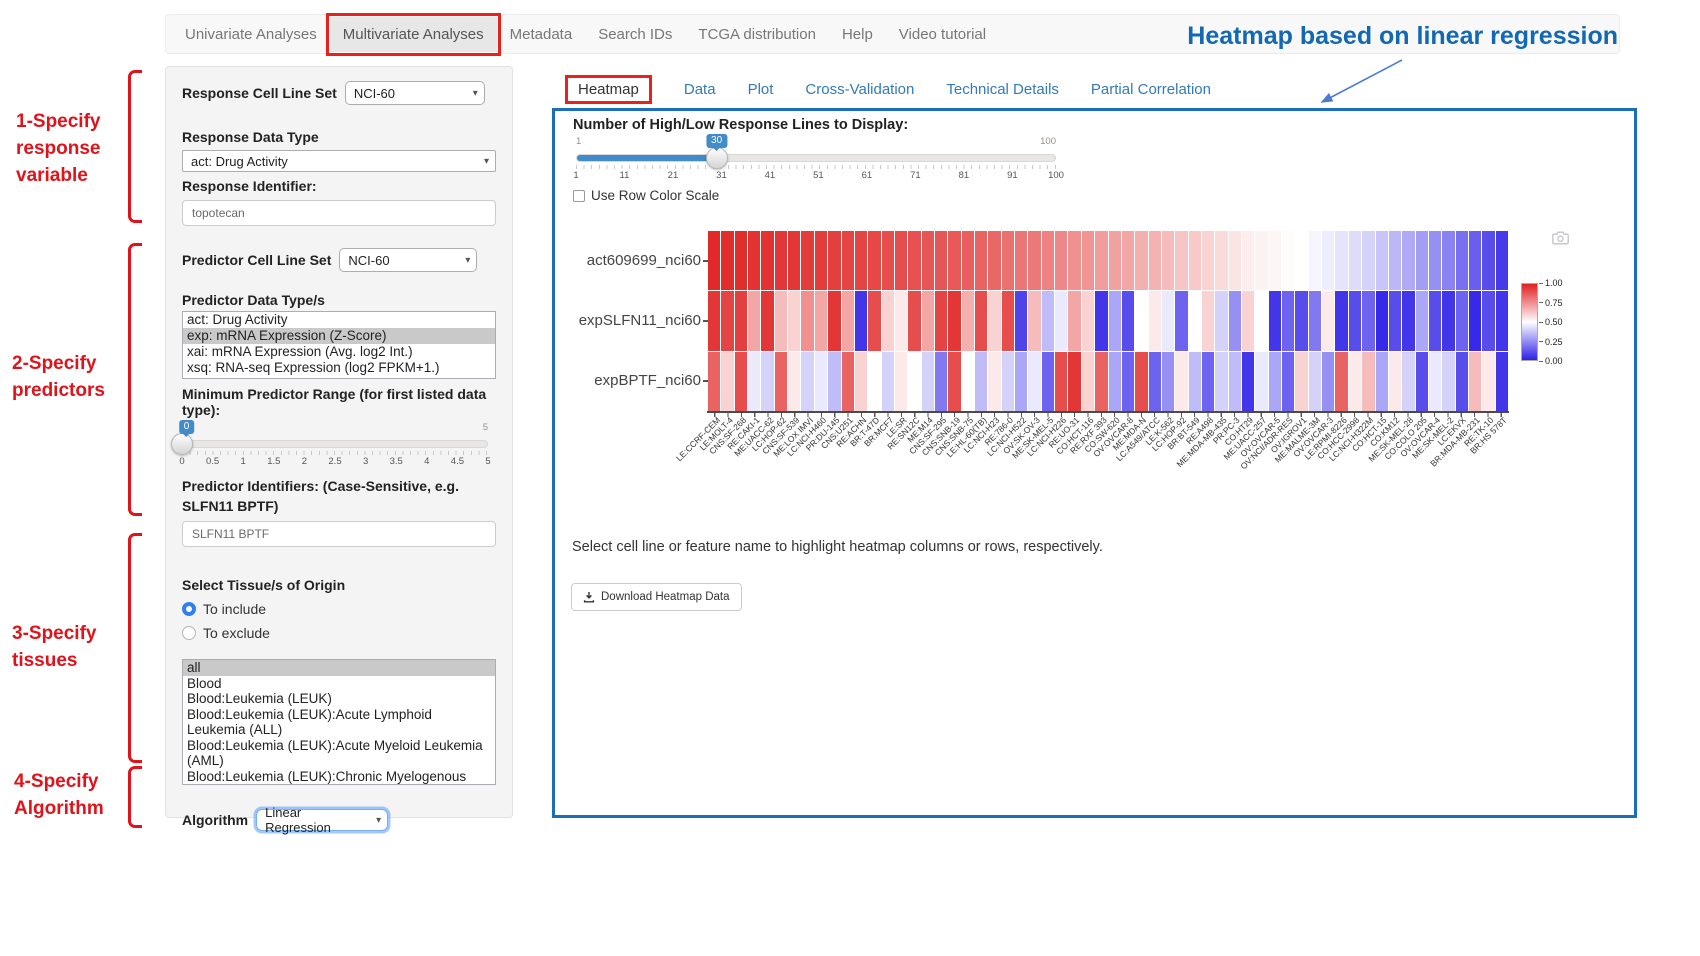 This screenshot has width=1700, height=956. Describe the element at coordinates (646, 195) in the screenshot. I see `use-row-color-scale-option: Use Row Color Scale` at that location.